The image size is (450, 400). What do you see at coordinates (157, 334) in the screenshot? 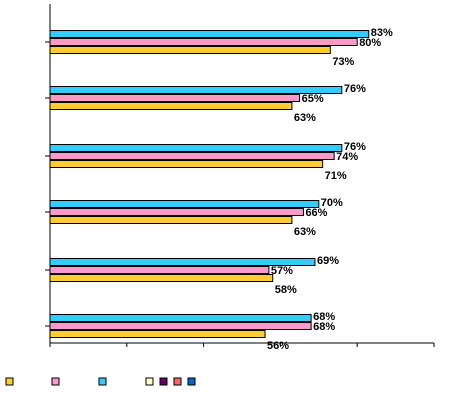
I see `bar-fy-05-nuh` at bounding box center [157, 334].